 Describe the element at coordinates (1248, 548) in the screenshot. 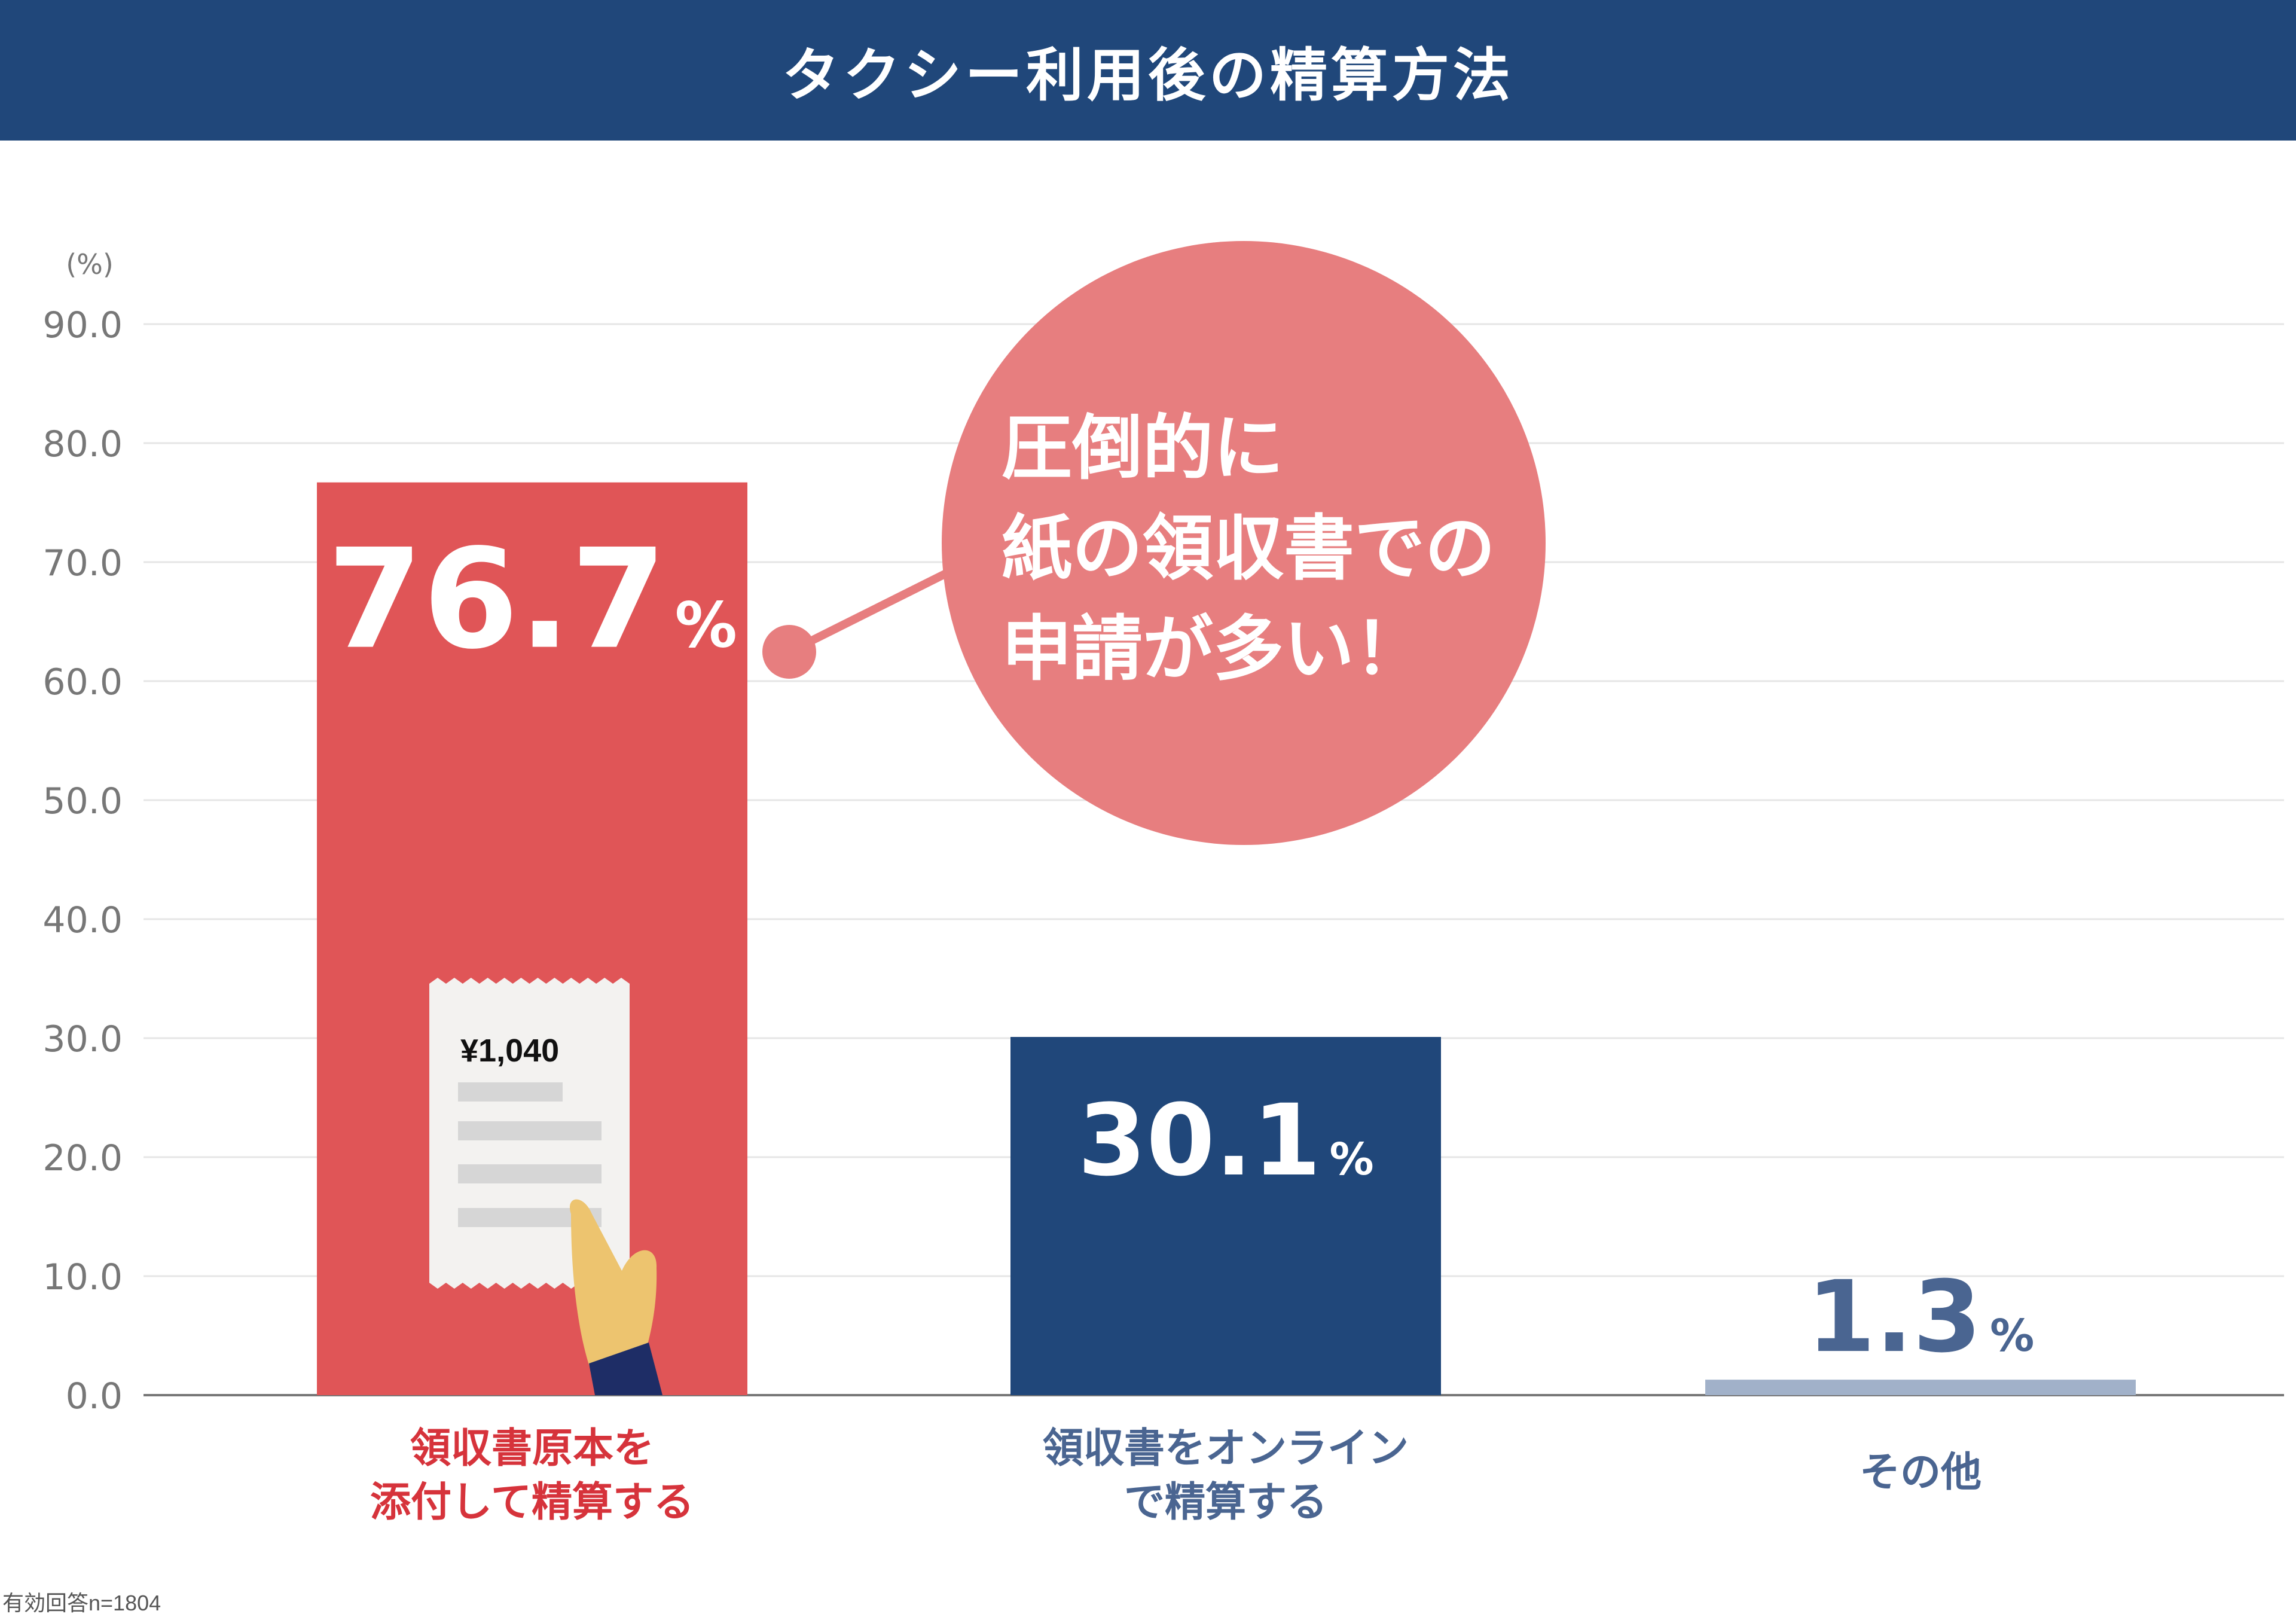

I see `callout-text-line: 紙の領収書での` at that location.